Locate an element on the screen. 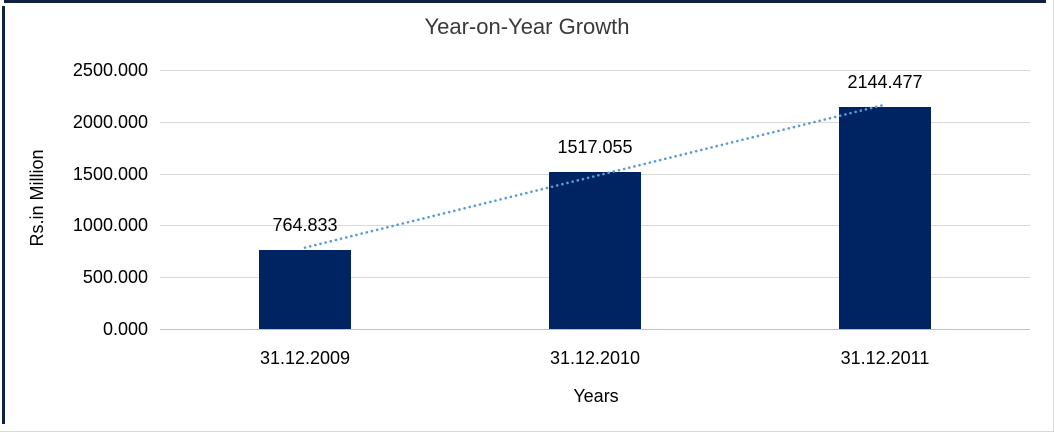 The image size is (1054, 432). chart-title: Year-on-Year Growth is located at coordinates (527, 26).